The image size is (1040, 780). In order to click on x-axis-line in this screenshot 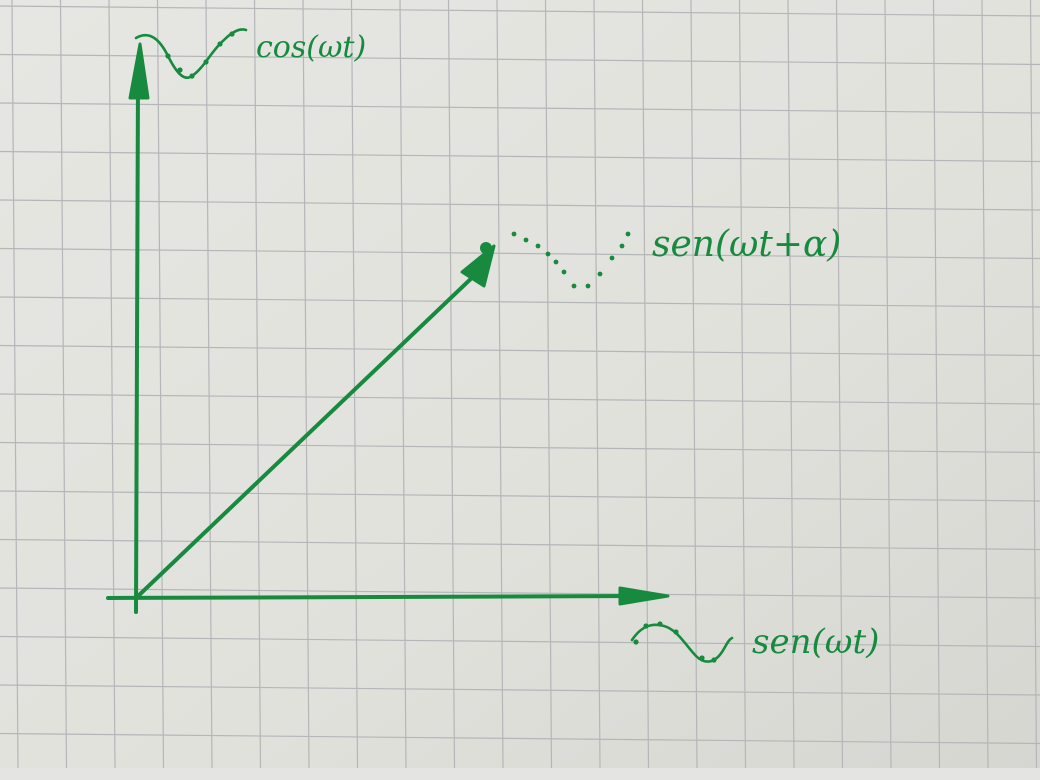, I will do `click(374, 597)`.